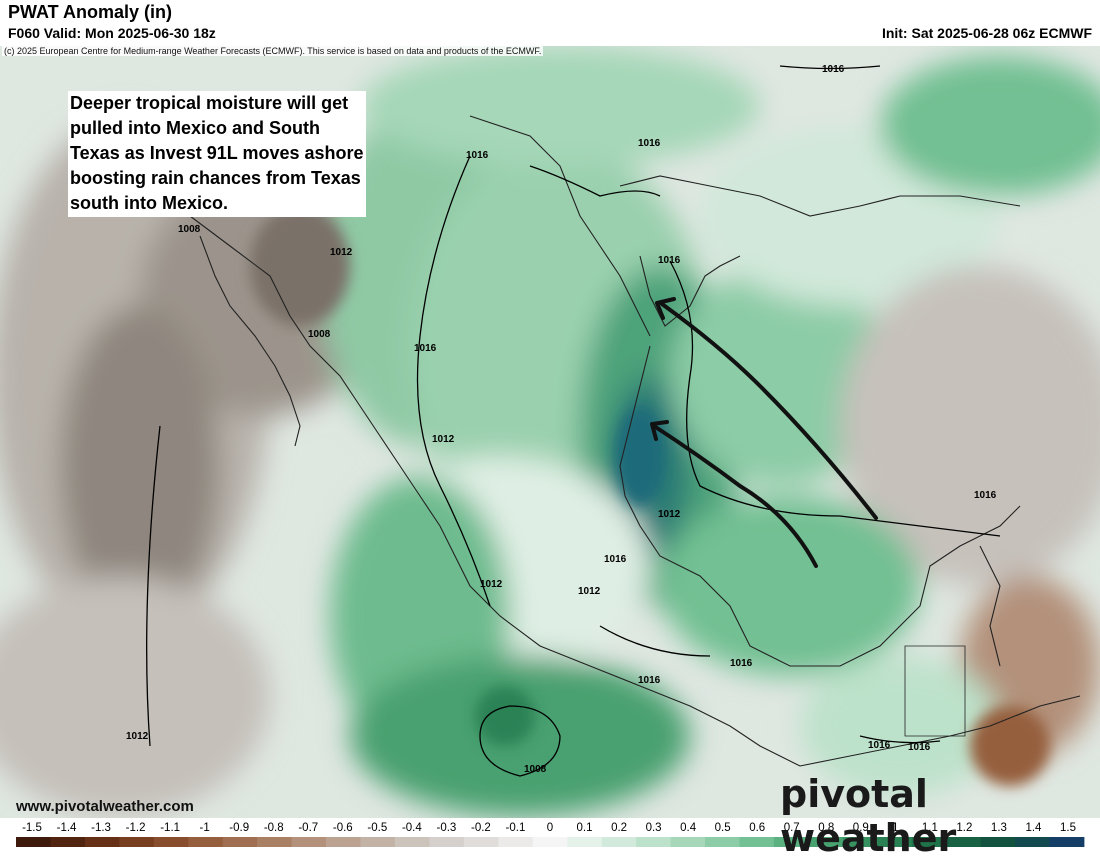 Image resolution: width=1100 pixels, height=860 pixels. What do you see at coordinates (930, 828) in the screenshot?
I see `colorbar-tick-label: 1.1` at bounding box center [930, 828].